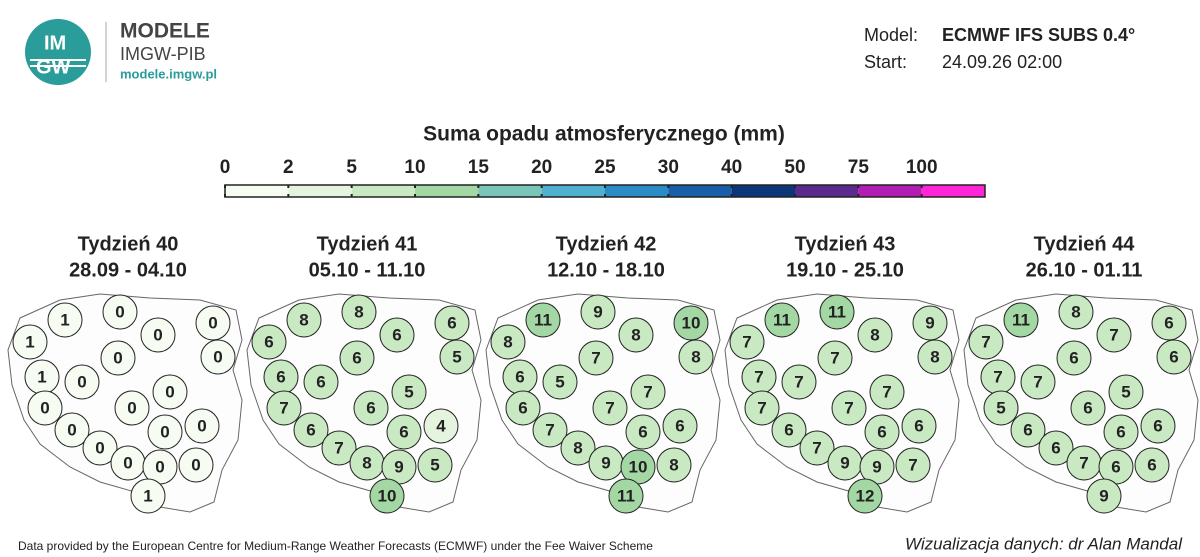 The height and width of the screenshot is (557, 1200). What do you see at coordinates (605, 167) in the screenshot?
I see `legend-tick-label: 25` at bounding box center [605, 167].